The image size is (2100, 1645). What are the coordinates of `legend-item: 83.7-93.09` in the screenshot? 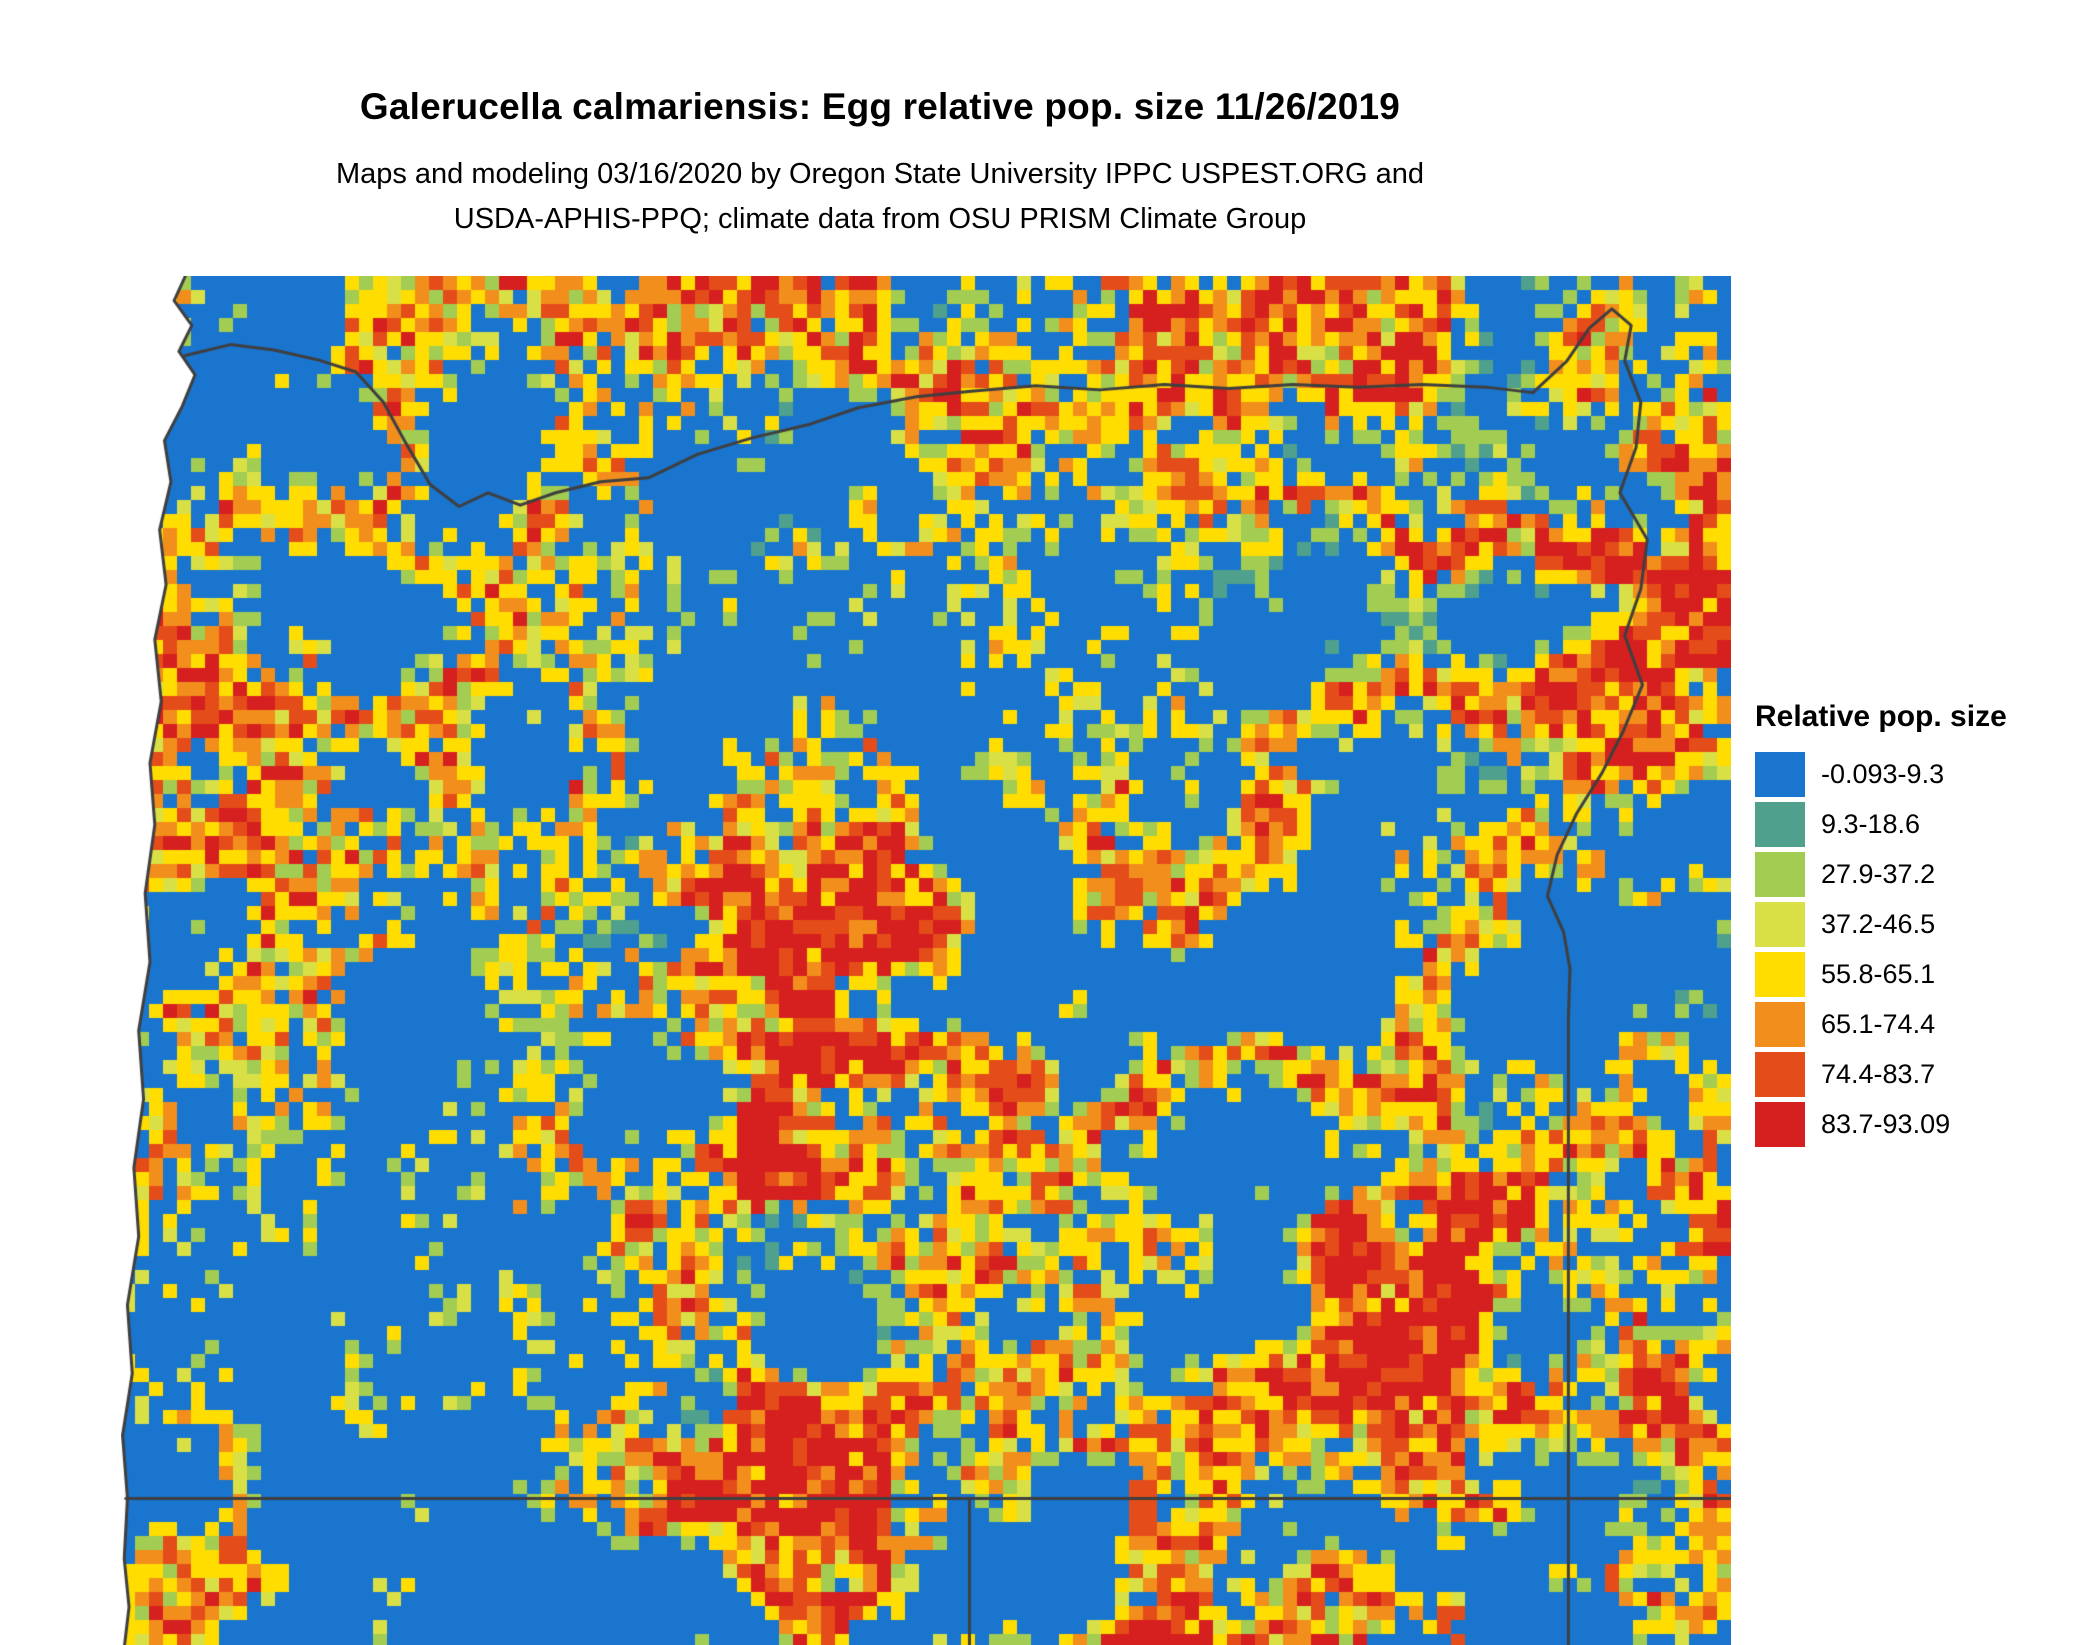 It's located at (1920, 1124).